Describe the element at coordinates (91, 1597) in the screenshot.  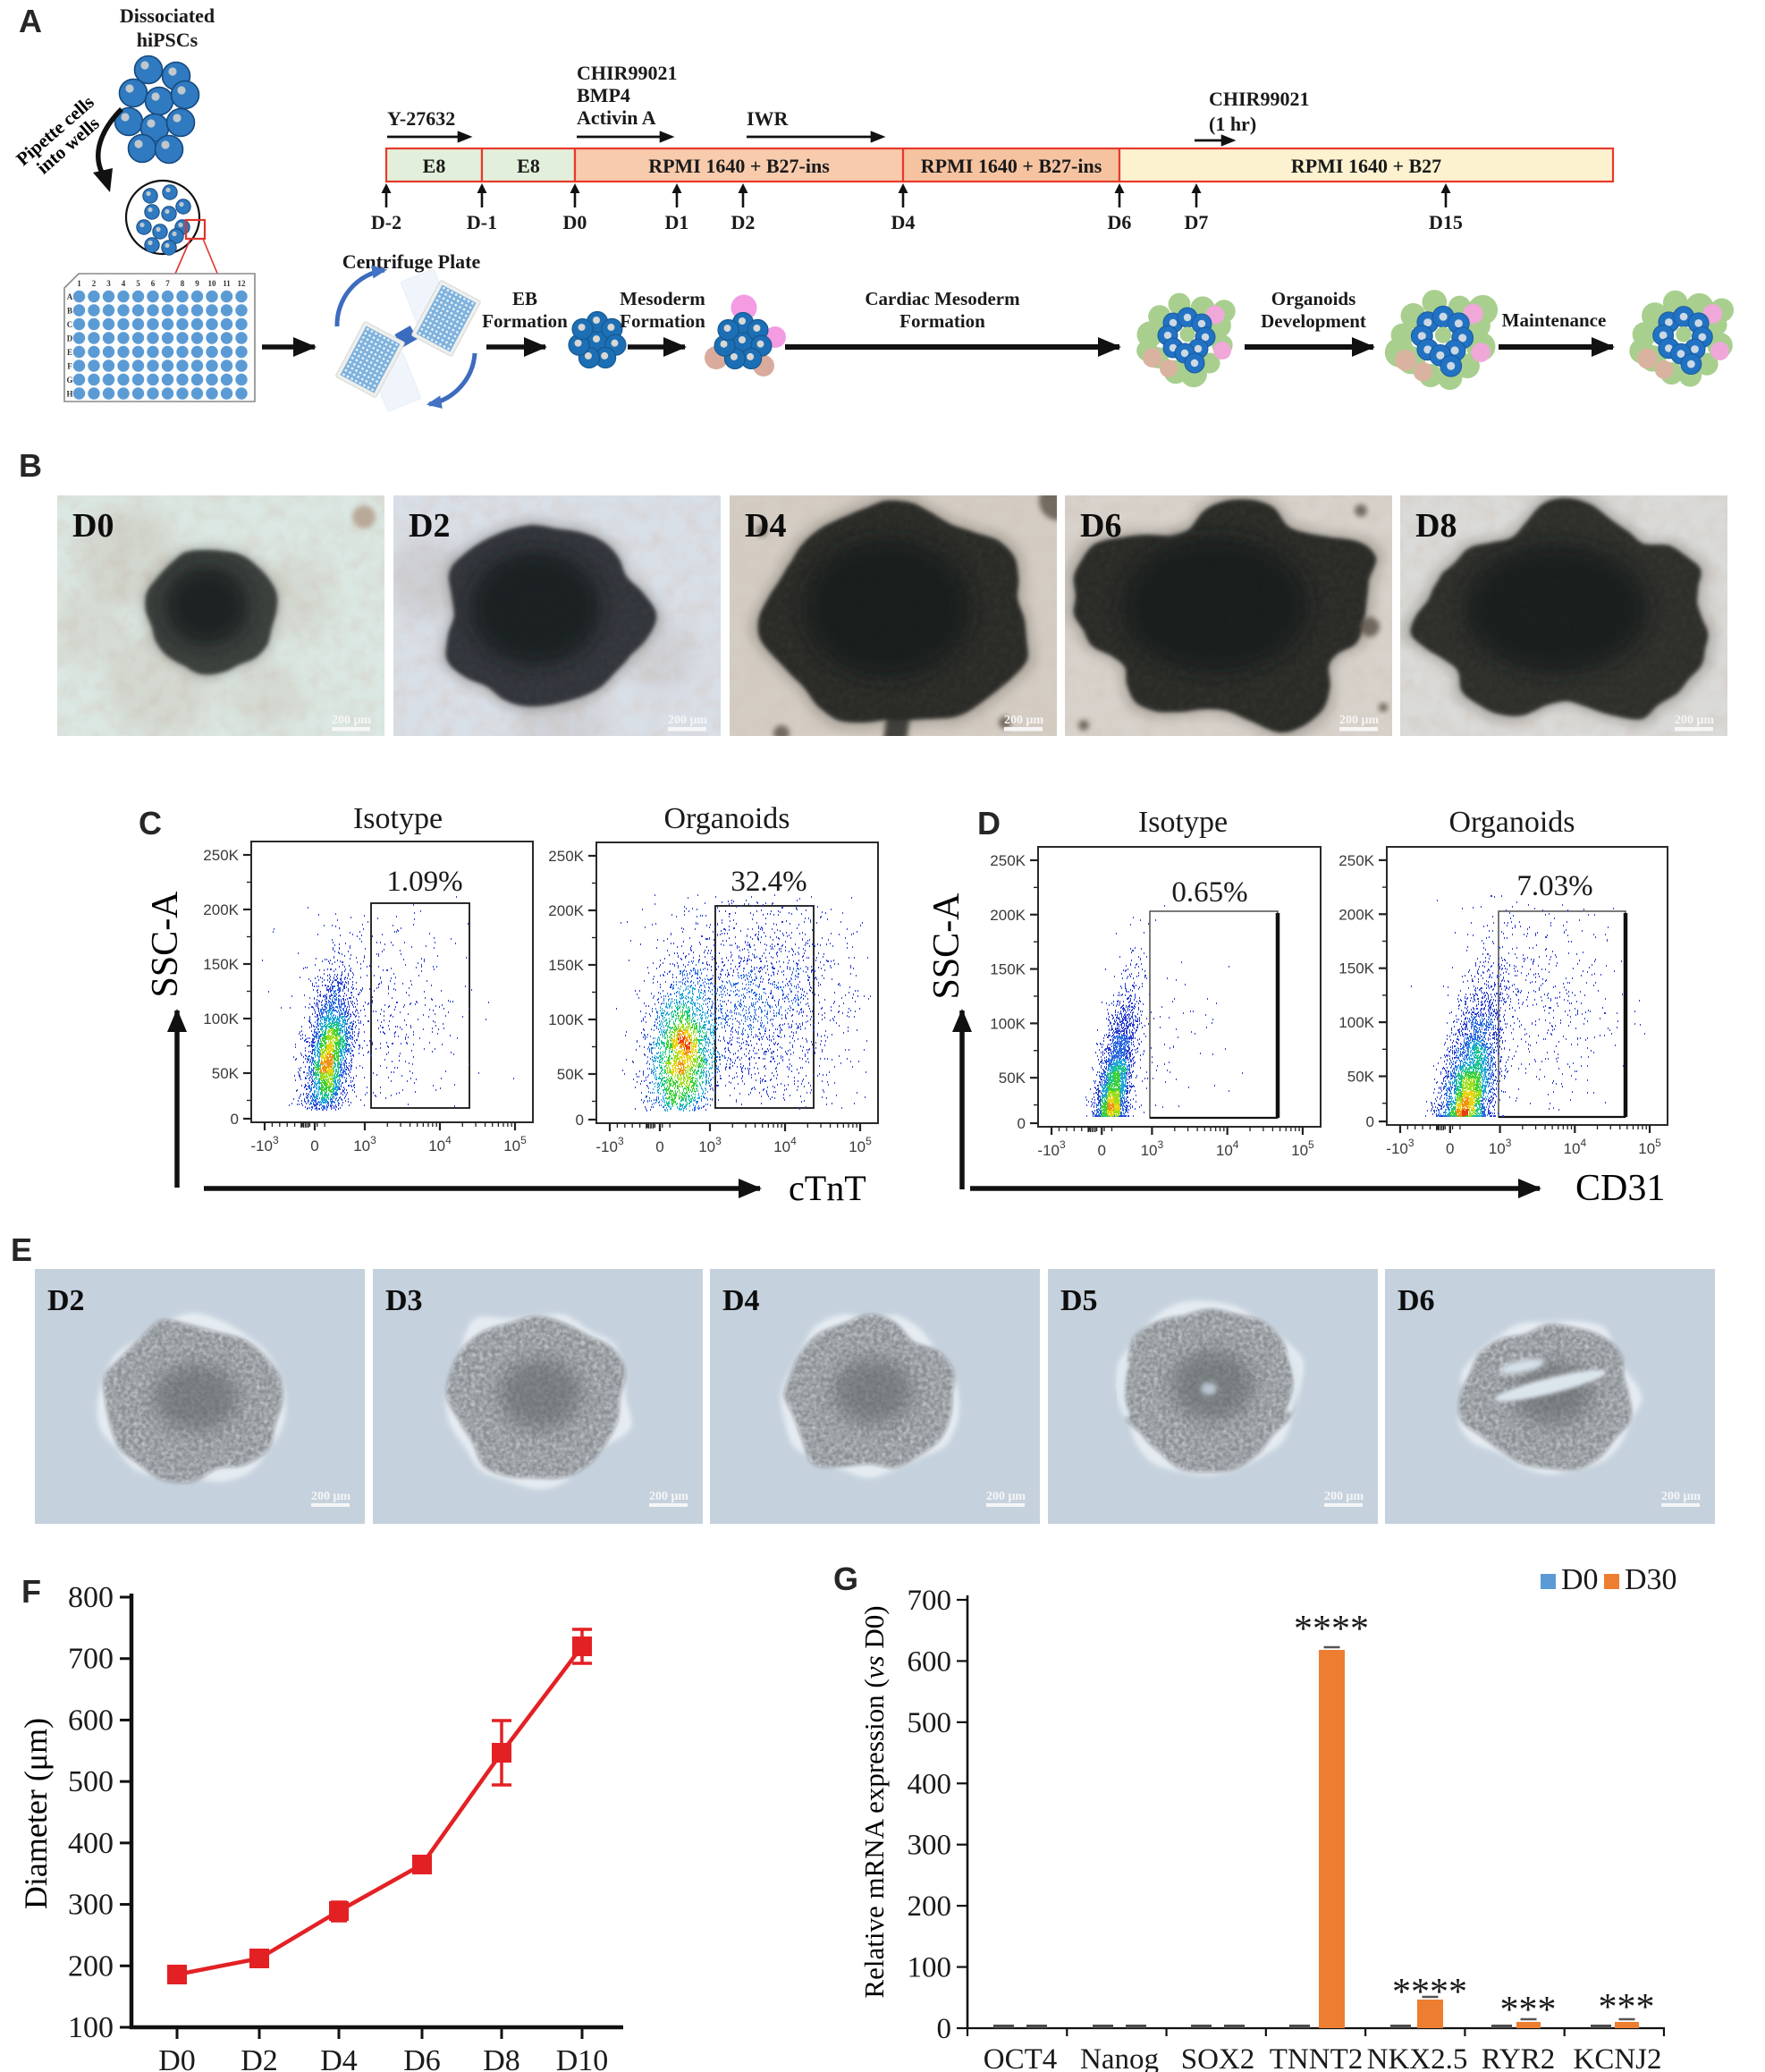
I see `svg-text: 800` at that location.